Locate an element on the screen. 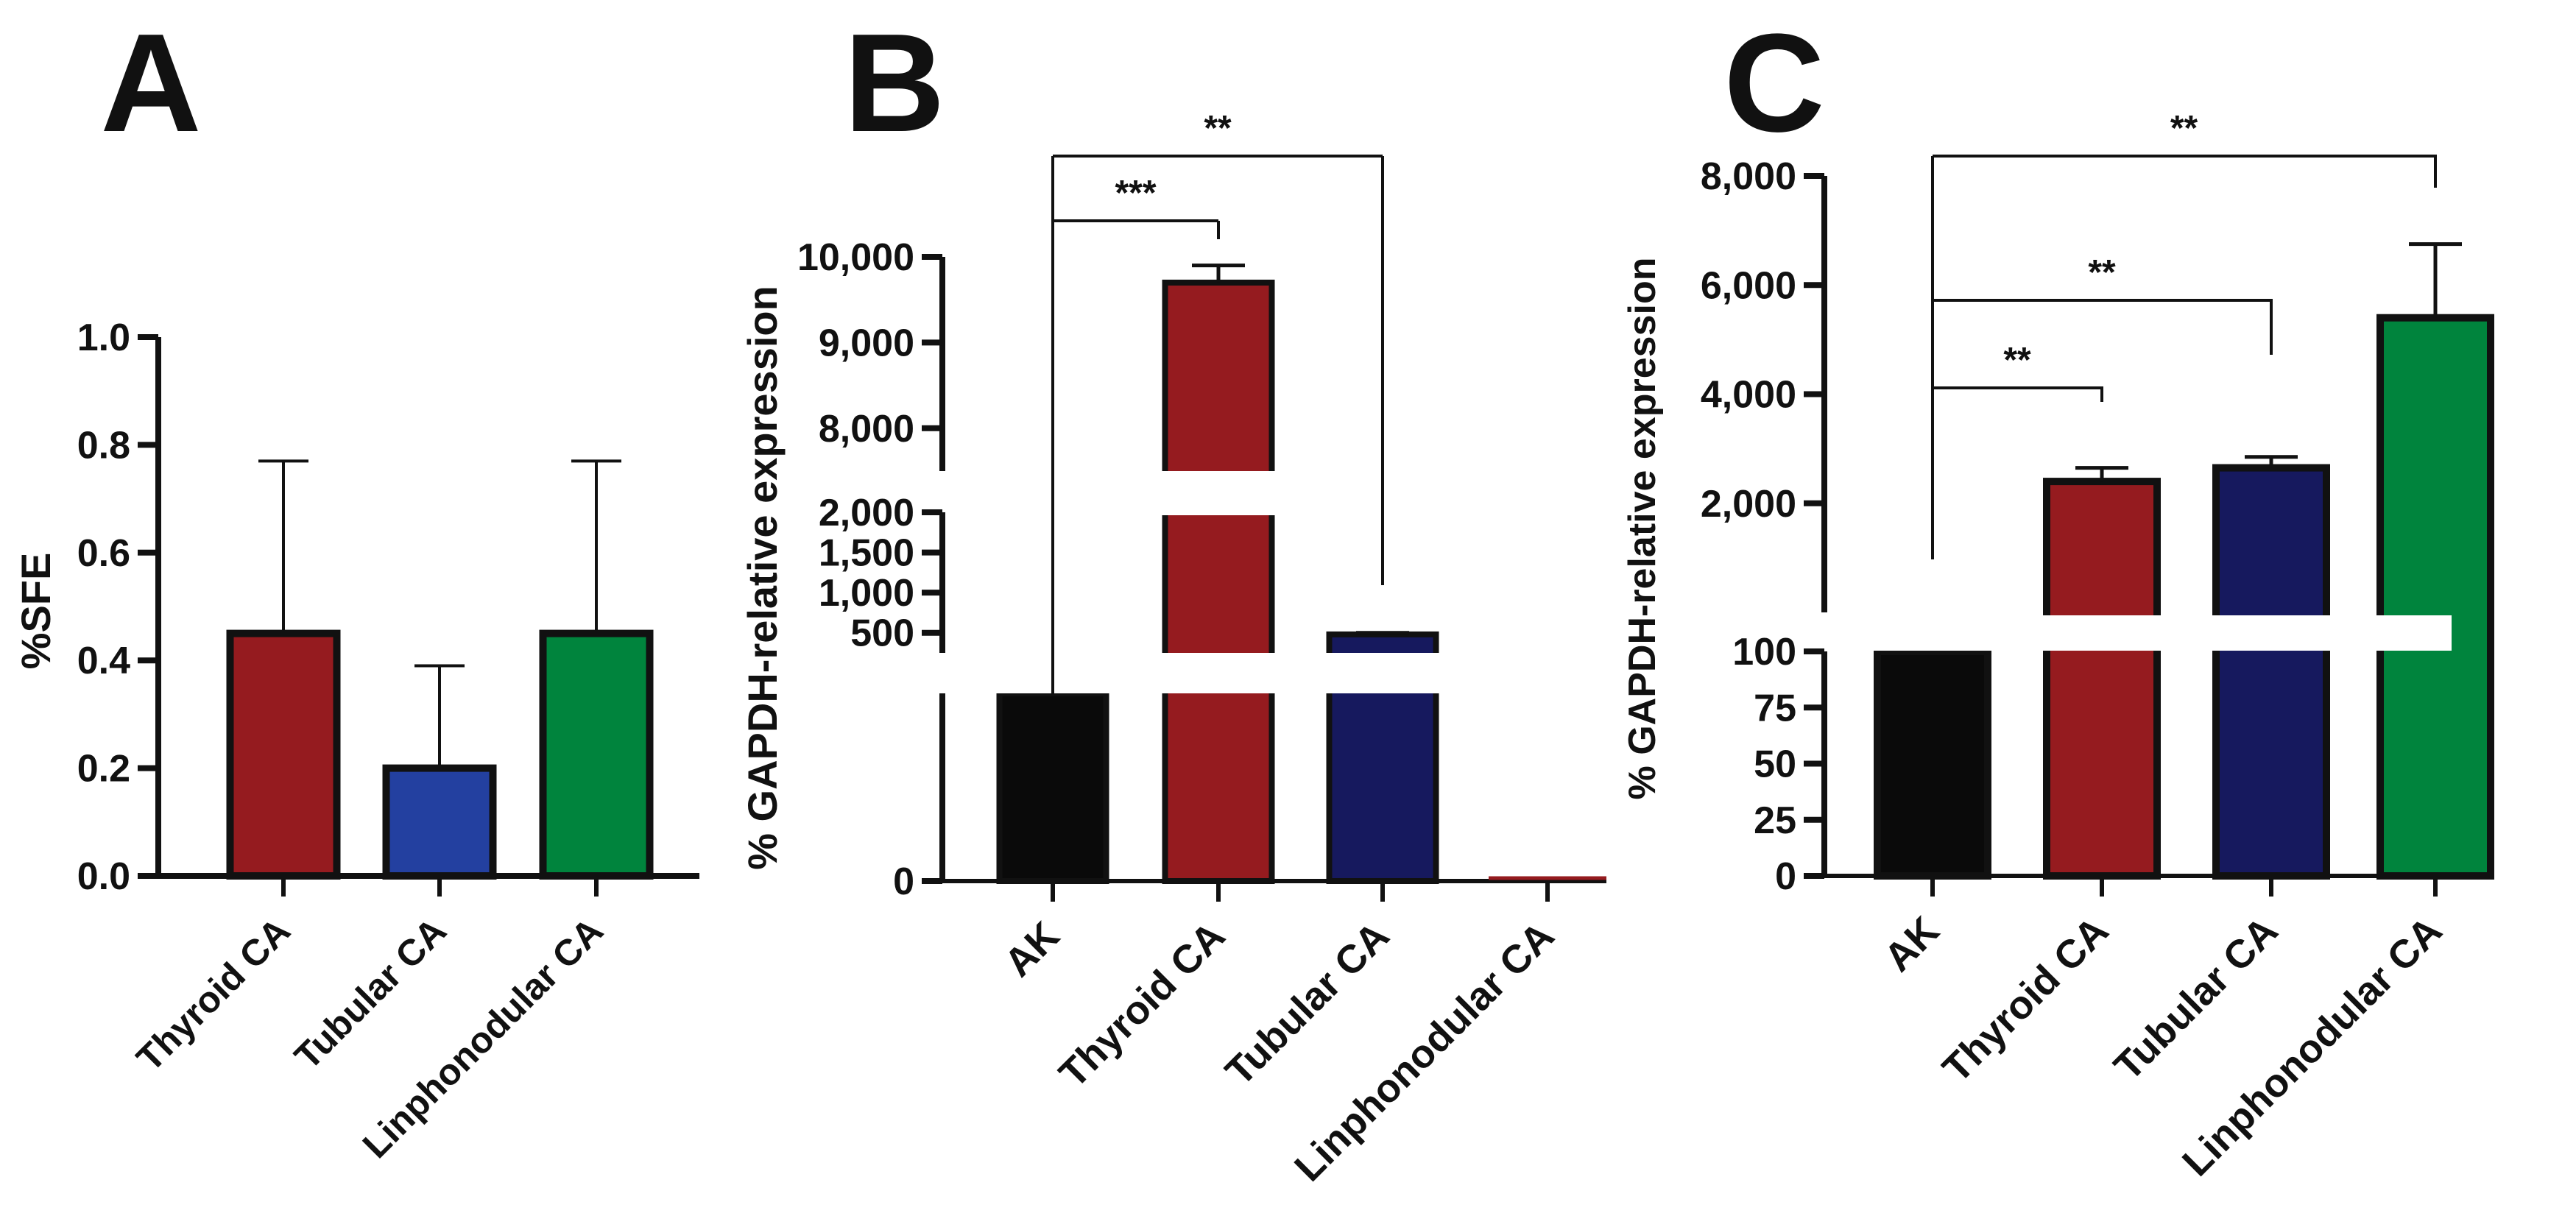 The width and height of the screenshot is (2576, 1227). panel-a-letter: A is located at coordinates (150, 83).